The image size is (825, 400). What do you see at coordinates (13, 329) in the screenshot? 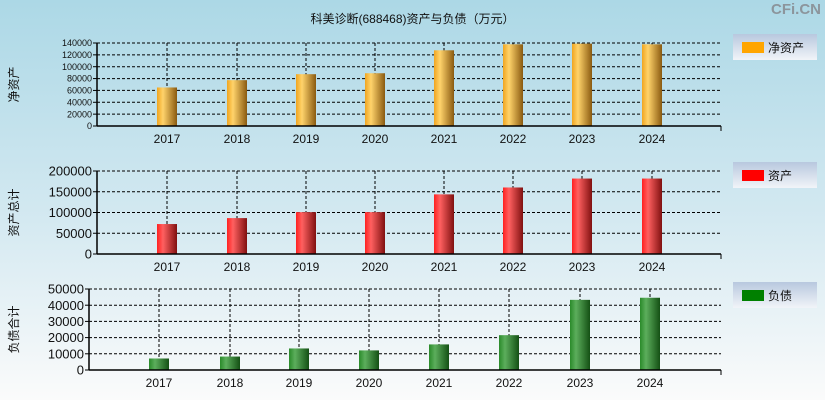
I see `y-axis-label: 负债合计` at bounding box center [13, 329].